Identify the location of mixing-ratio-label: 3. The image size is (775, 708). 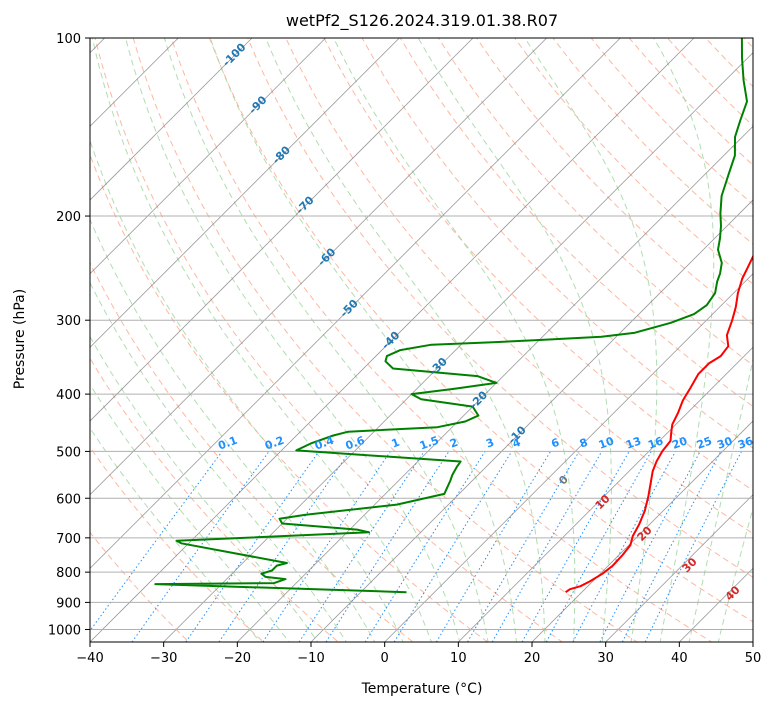
(490, 443).